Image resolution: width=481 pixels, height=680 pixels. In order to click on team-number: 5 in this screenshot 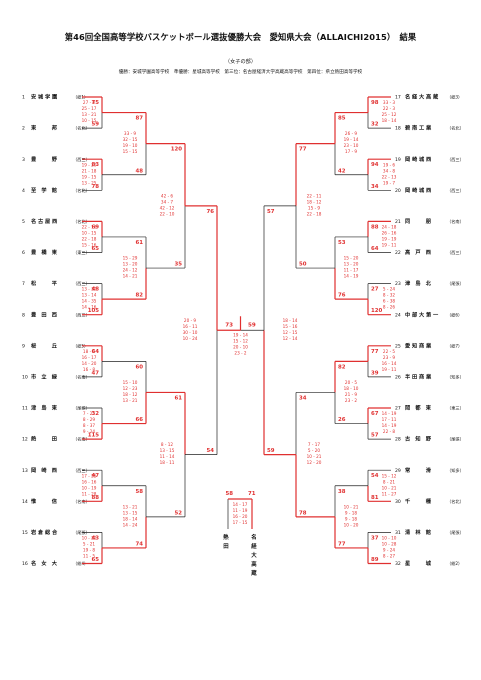, I will do `click(23, 222)`.